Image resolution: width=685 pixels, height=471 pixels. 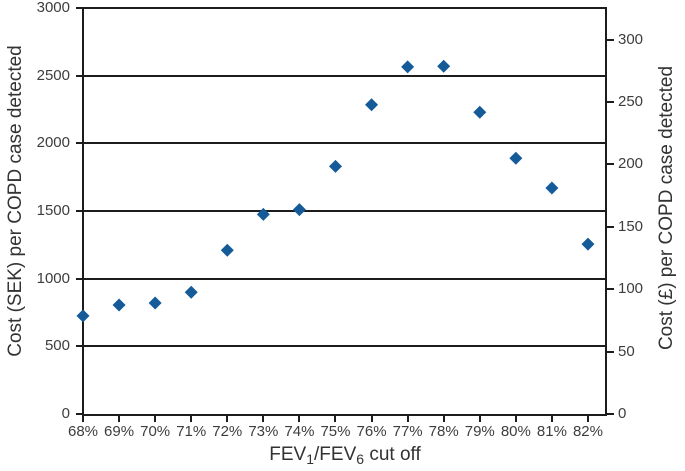 What do you see at coordinates (631, 102) in the screenshot?
I see `right-axis-tick-label: 250` at bounding box center [631, 102].